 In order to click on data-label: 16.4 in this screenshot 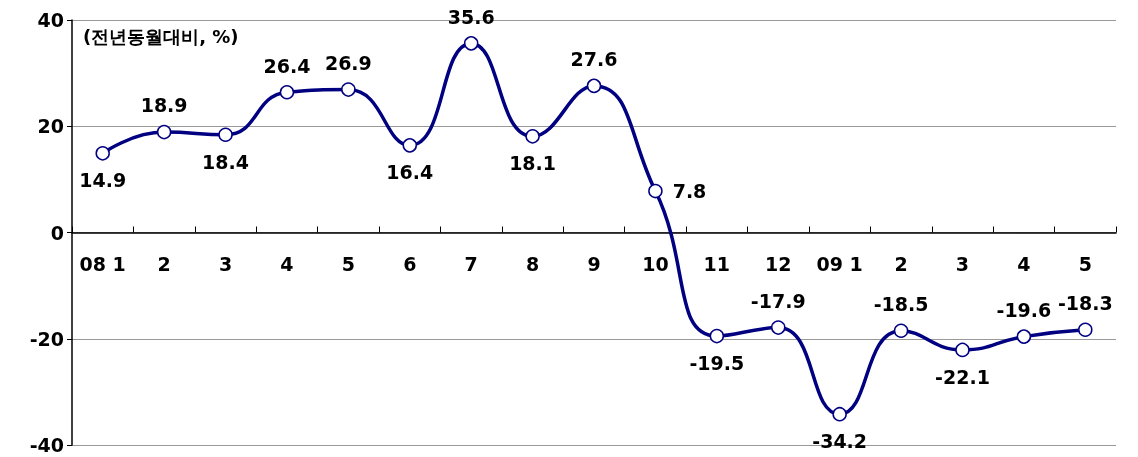, I will do `click(410, 172)`.